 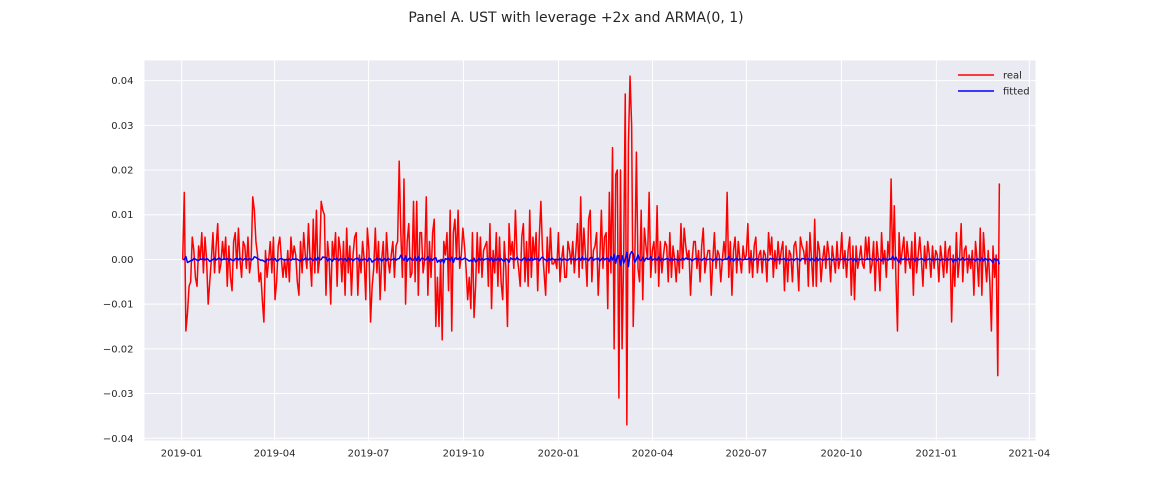 I want to click on y-tick-label: 0.04, so click(x=122, y=81).